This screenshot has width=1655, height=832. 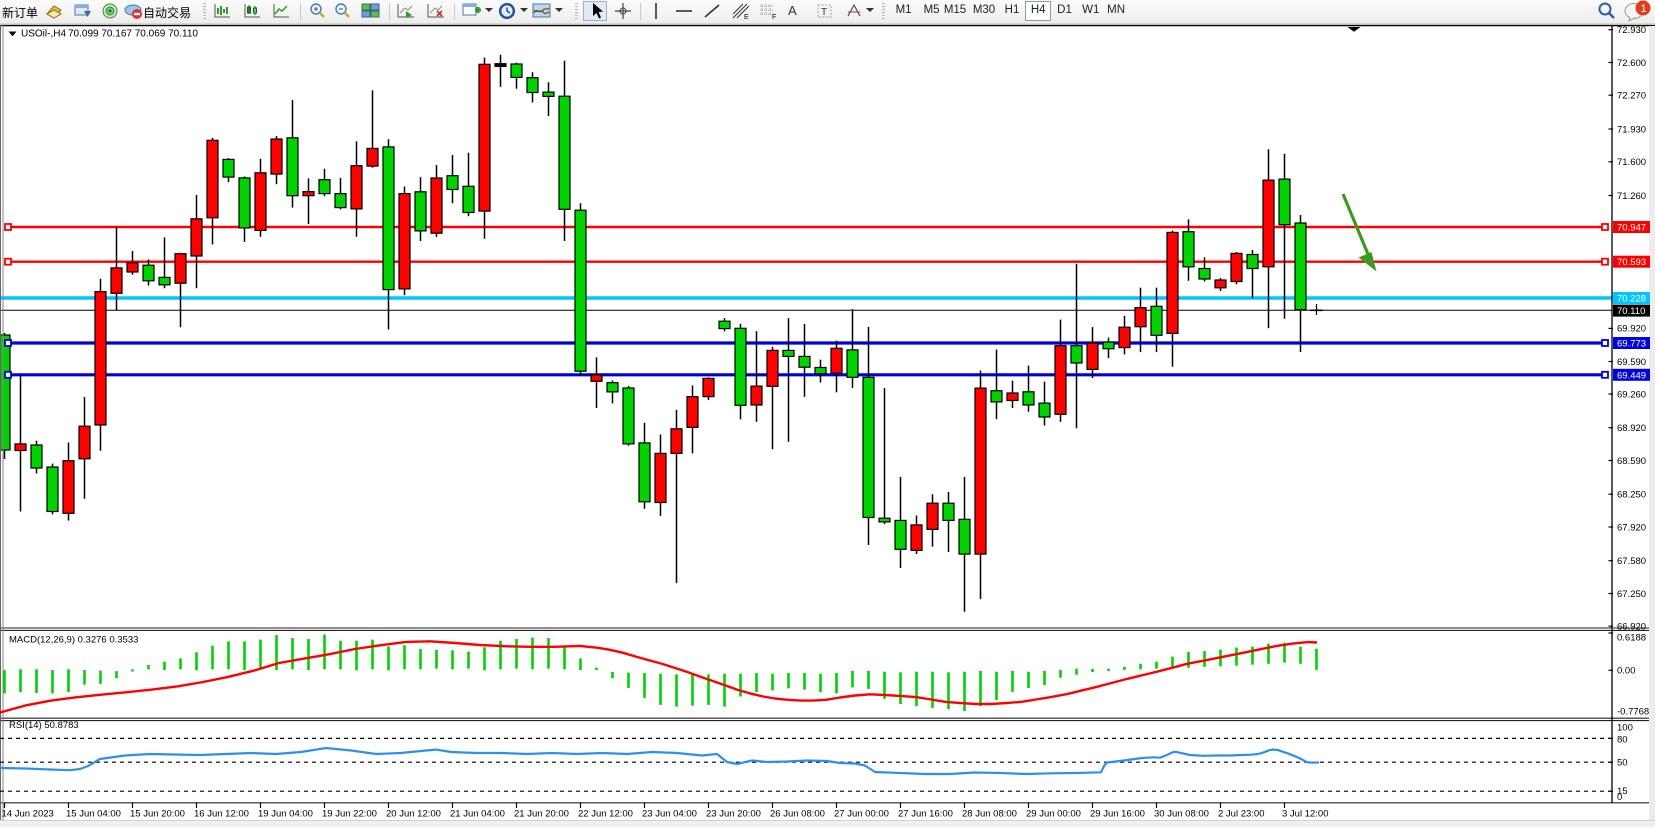 What do you see at coordinates (733, 814) in the screenshot?
I see `svg-text: 23 Jun 20:00` at bounding box center [733, 814].